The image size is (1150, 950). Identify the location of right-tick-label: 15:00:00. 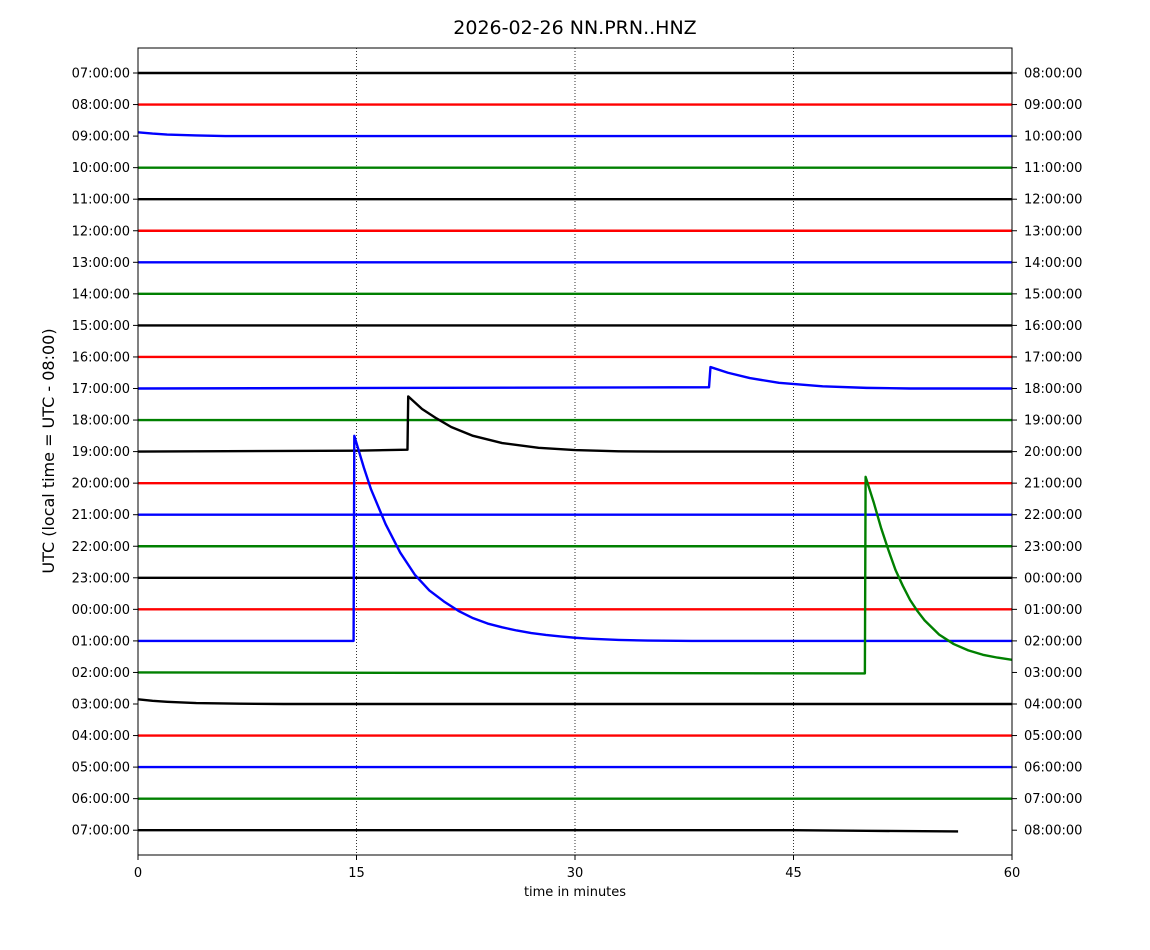
(1053, 294).